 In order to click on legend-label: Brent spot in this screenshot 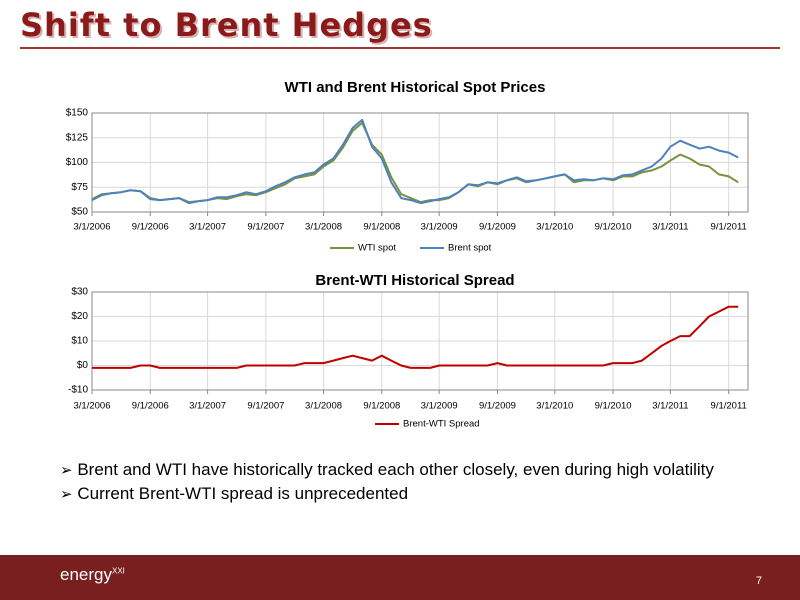, I will do `click(470, 248)`.